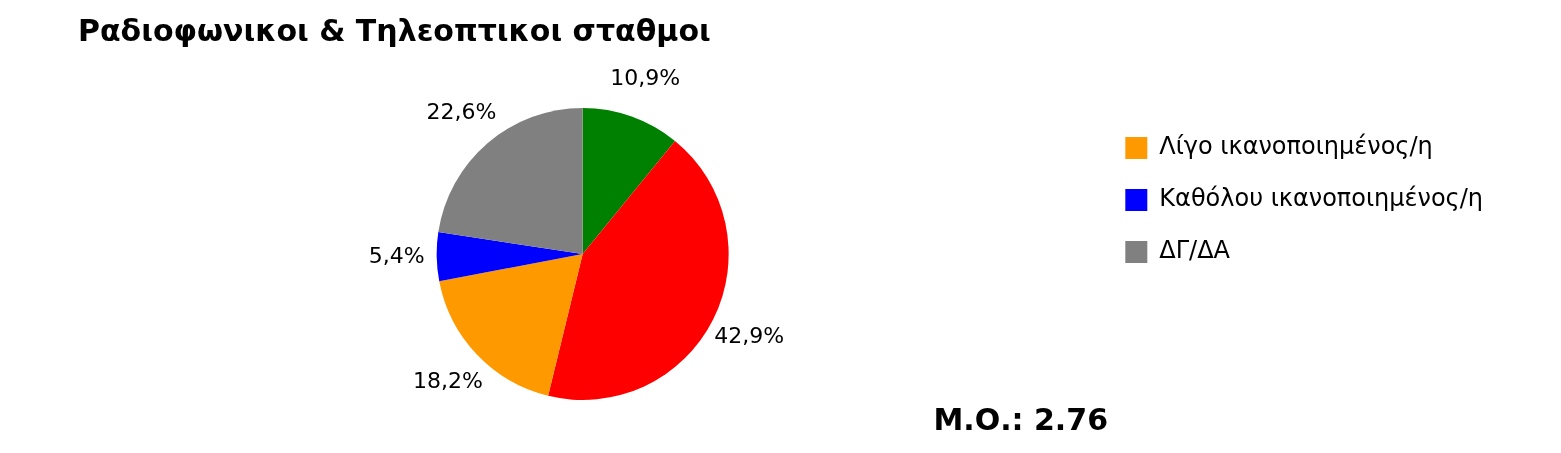 The height and width of the screenshot is (453, 1561). Describe the element at coordinates (645, 77) in the screenshot. I see `data-label: 10,9%` at that location.